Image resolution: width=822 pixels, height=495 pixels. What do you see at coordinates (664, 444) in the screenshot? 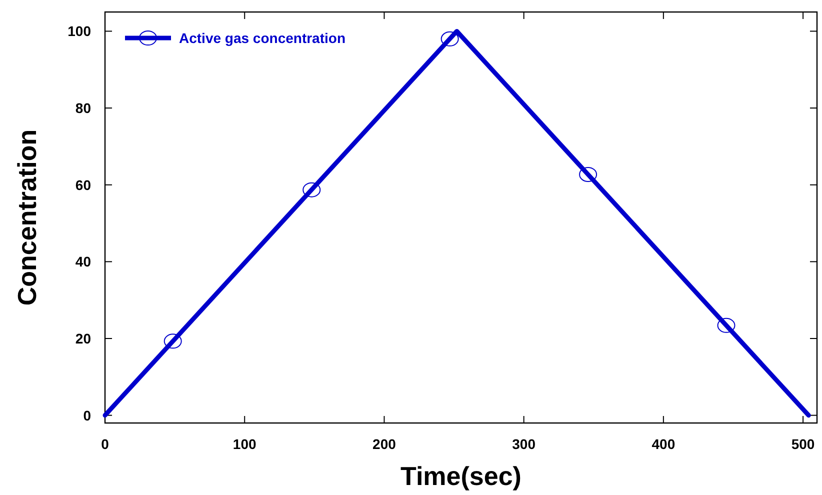
I see `x-tick-label: 400` at bounding box center [664, 444].